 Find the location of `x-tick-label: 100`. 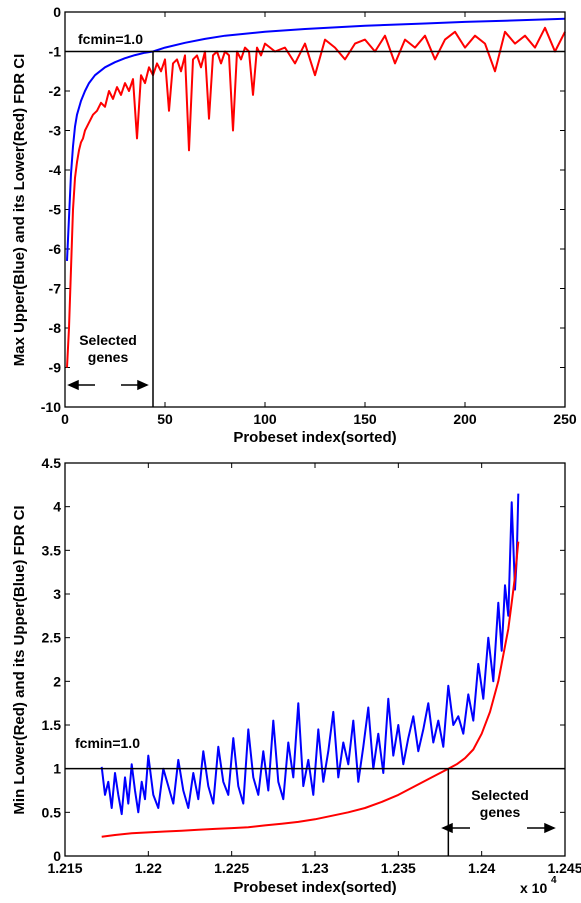

x-tick-label: 100 is located at coordinates (265, 419).